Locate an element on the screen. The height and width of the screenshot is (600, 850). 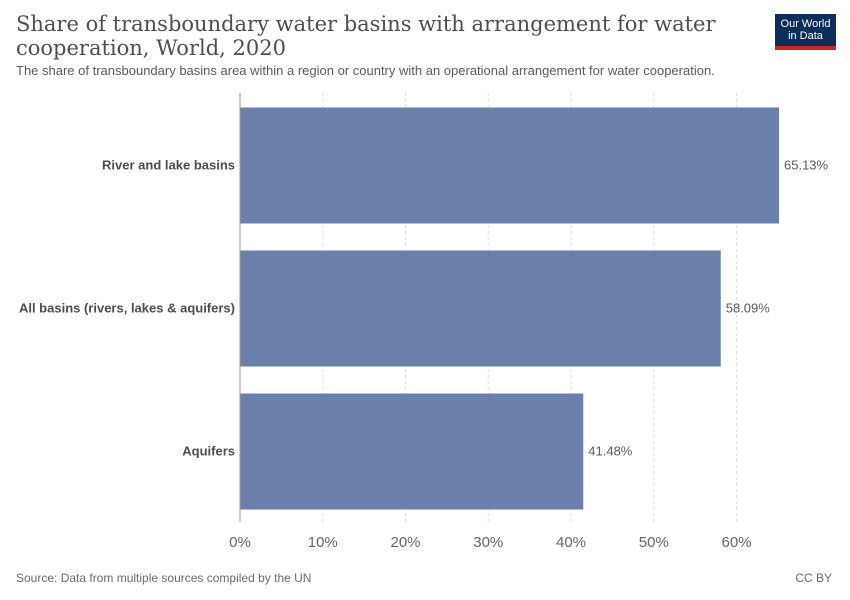
x-tick-label: 30% is located at coordinates (488, 542).